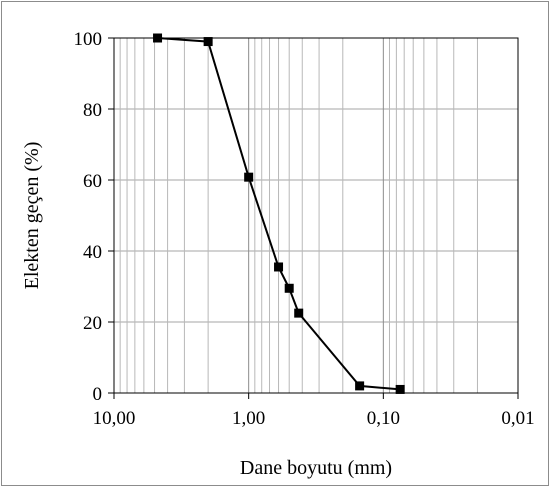  What do you see at coordinates (314, 418) in the screenshot?
I see `x-axis-tick-labels: 10,00 1,00 0,10 0,01` at bounding box center [314, 418].